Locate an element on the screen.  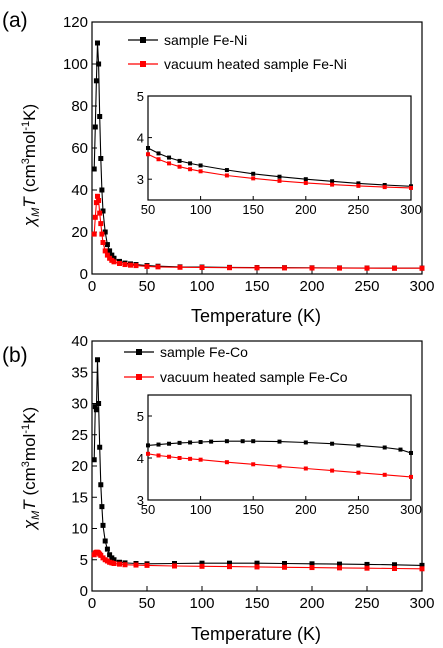
y-tick-label-a: 40 is located at coordinates (79, 190).